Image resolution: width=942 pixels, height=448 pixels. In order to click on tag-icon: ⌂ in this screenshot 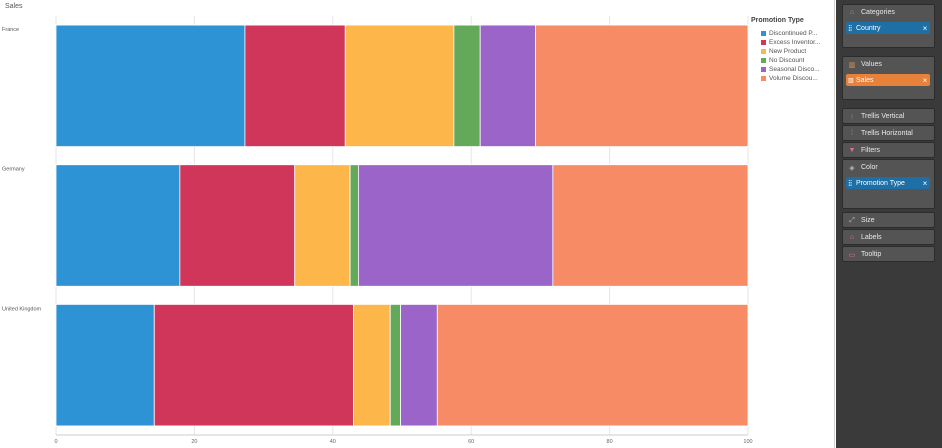, I will do `click(852, 237)`.